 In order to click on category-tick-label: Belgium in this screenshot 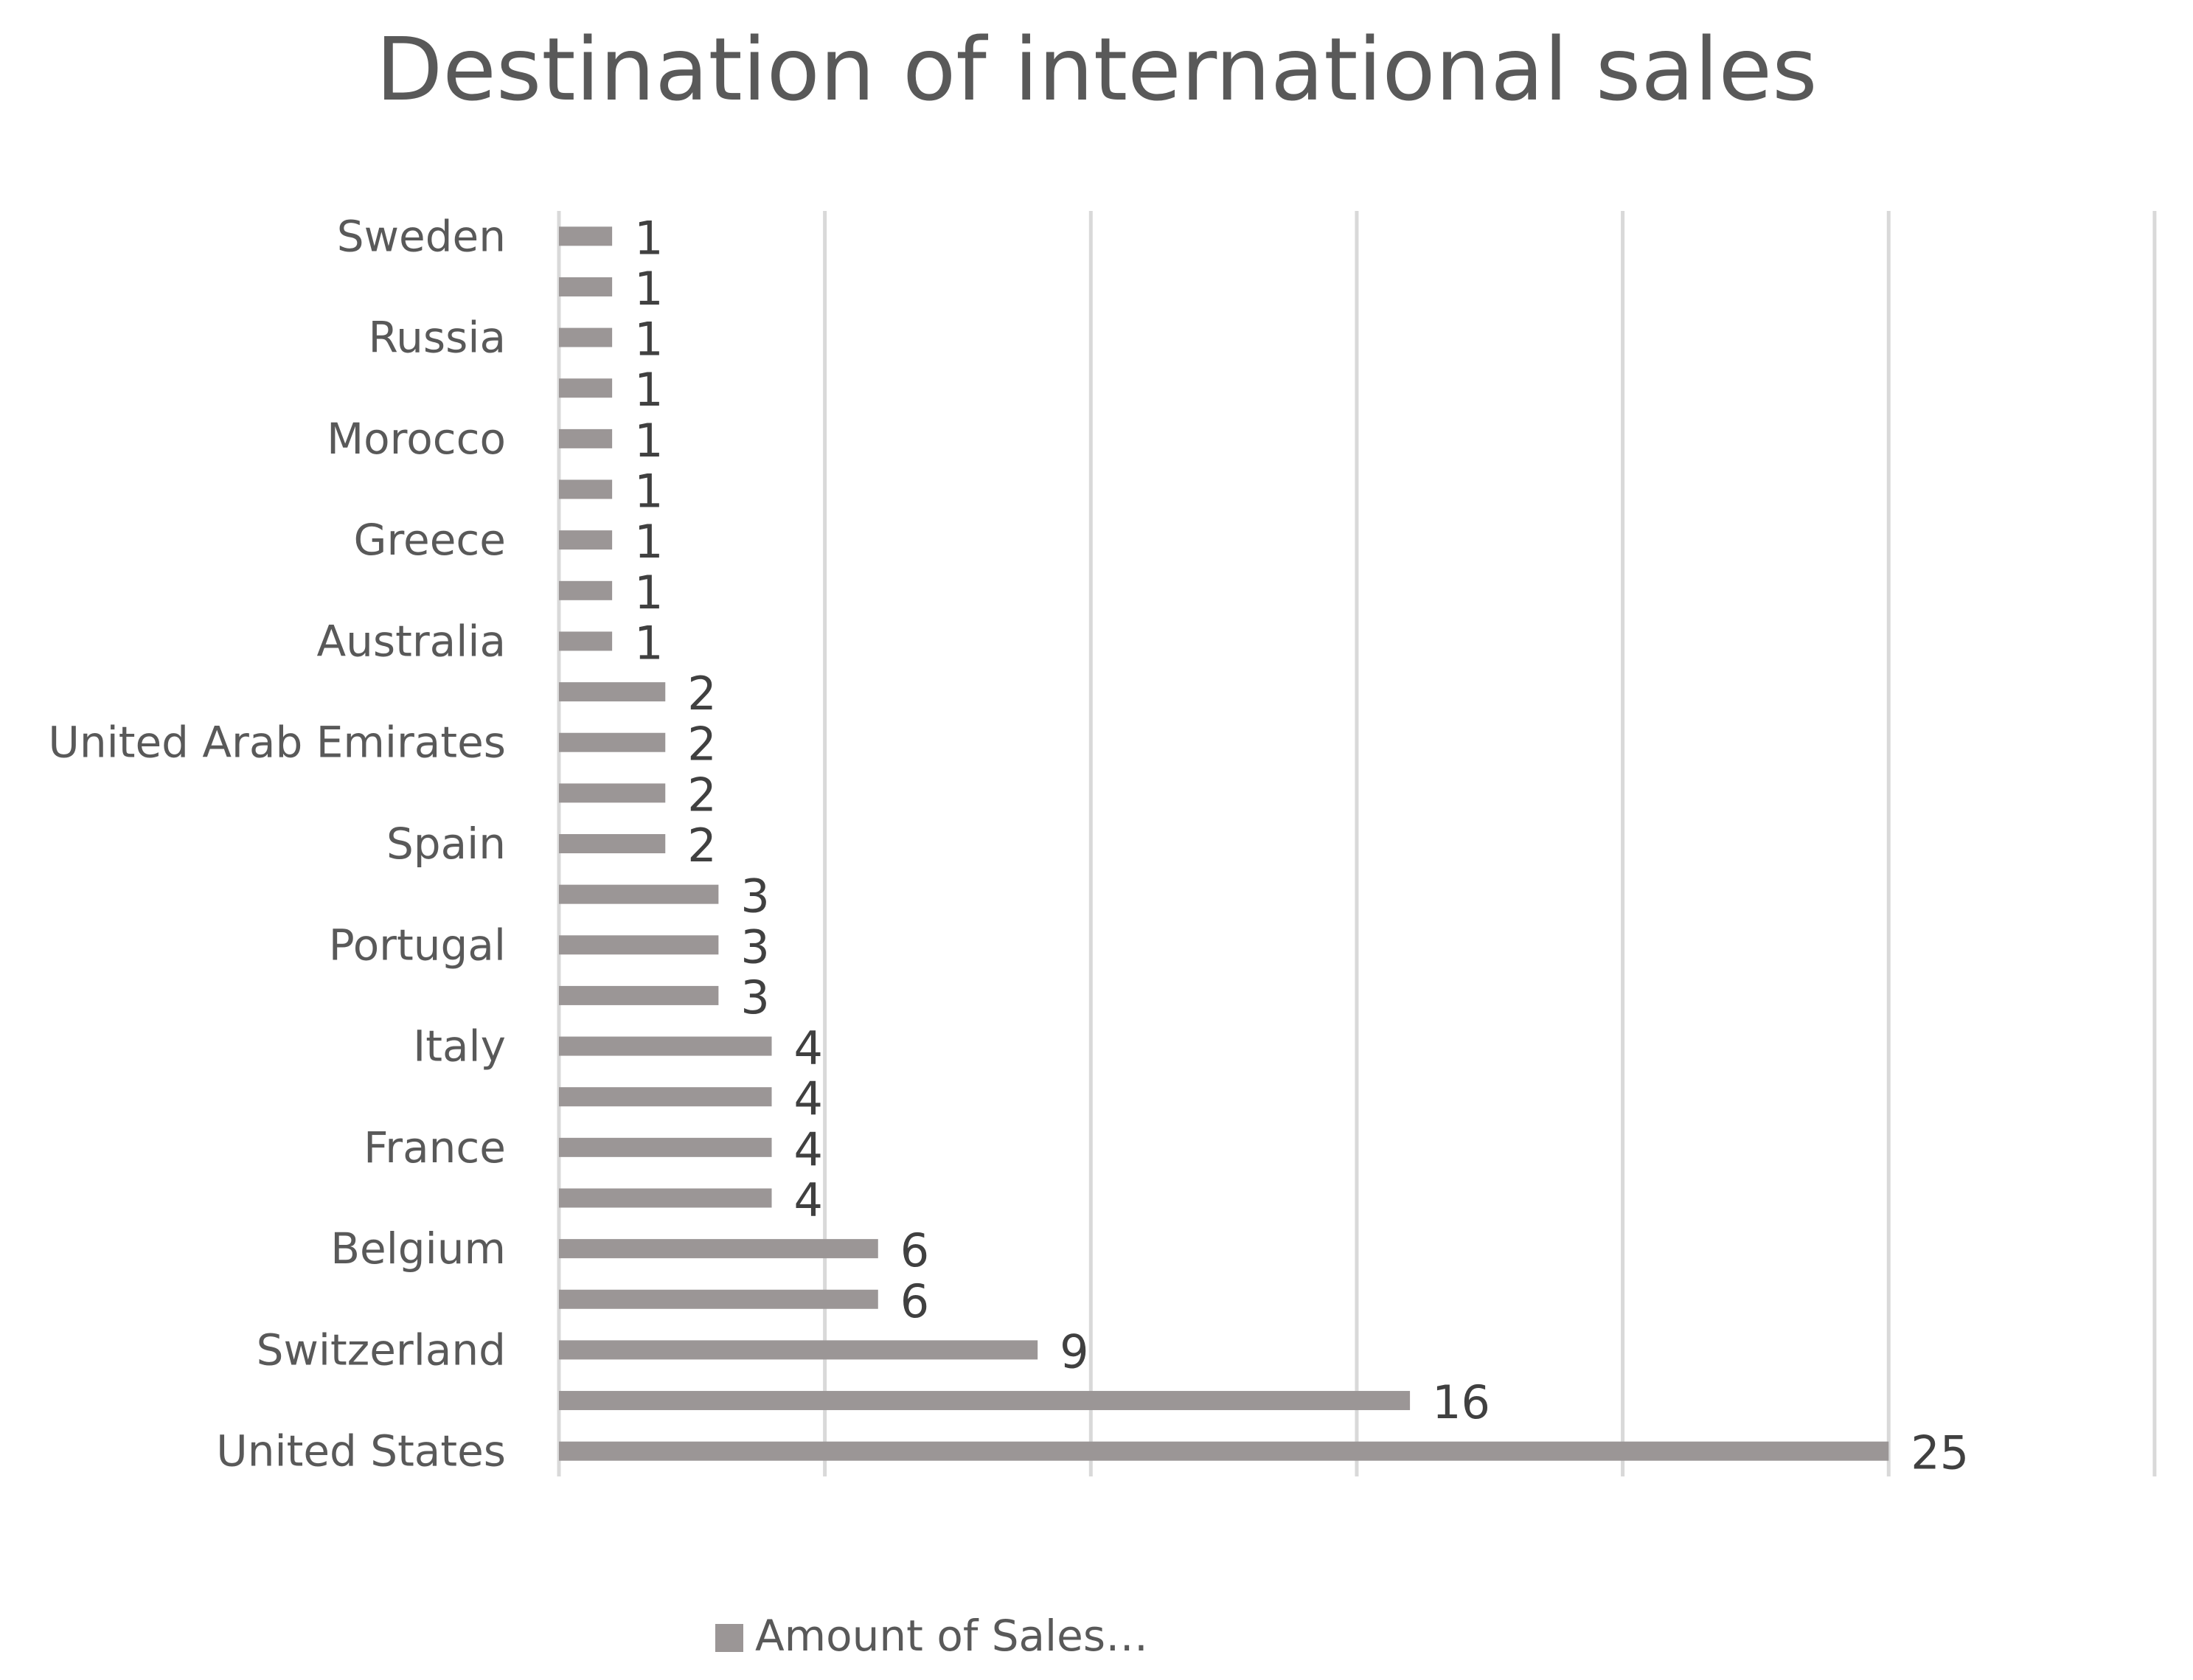, I will do `click(418, 1248)`.